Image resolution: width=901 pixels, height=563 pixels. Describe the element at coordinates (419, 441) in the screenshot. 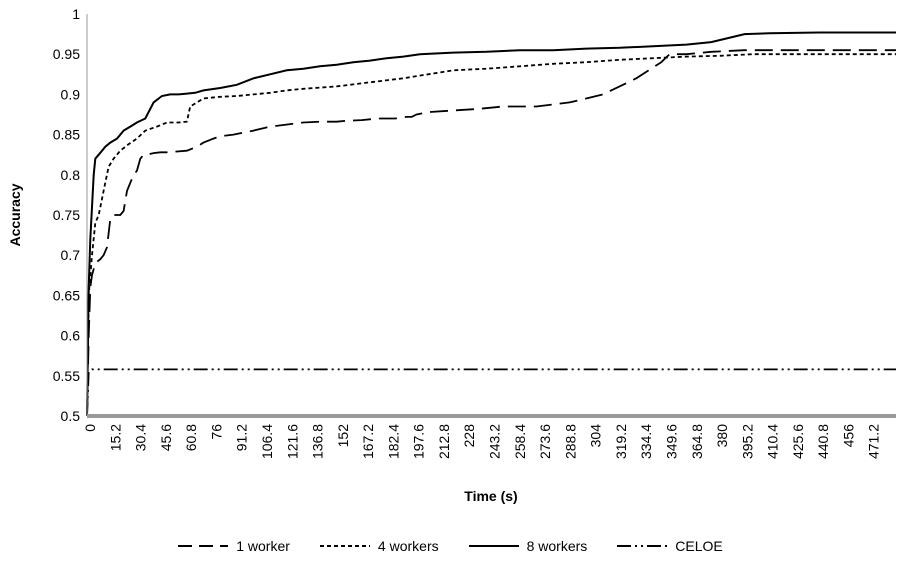

I see `x-tick-label: 197.6` at that location.